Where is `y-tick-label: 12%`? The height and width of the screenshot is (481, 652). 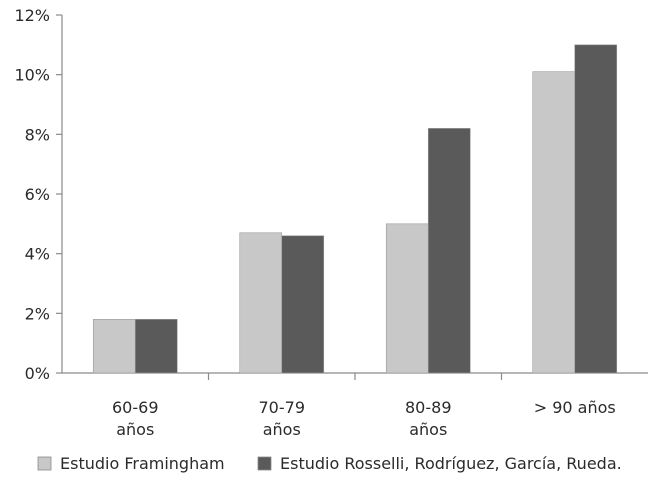 y-tick-label: 12% is located at coordinates (32, 15).